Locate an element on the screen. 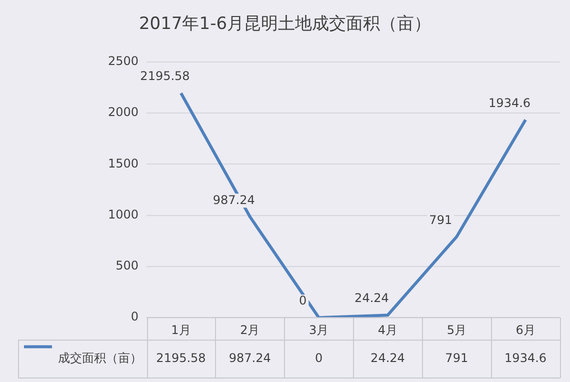 The width and height of the screenshot is (570, 382). y-tick-label: 500 is located at coordinates (127, 265).